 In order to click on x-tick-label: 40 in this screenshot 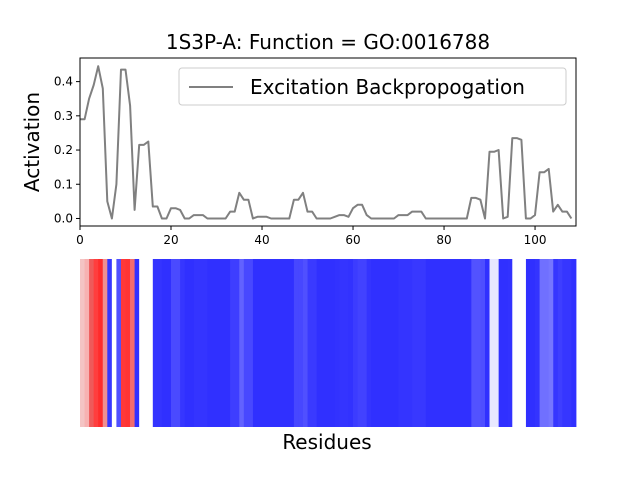, I will do `click(261, 240)`.